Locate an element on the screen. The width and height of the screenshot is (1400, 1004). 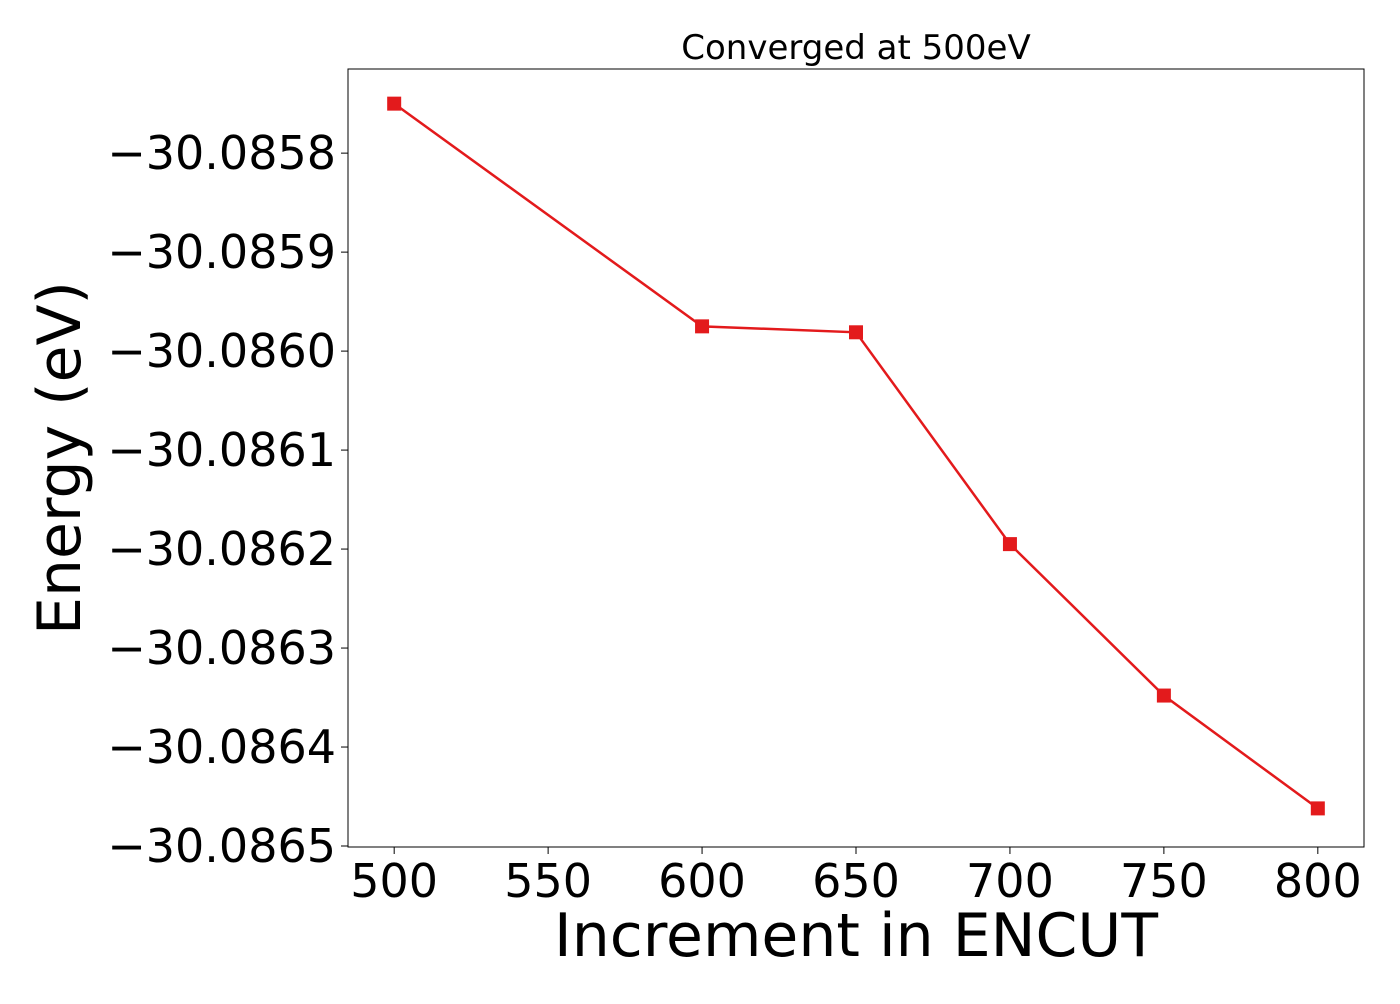
y-tick-label: −30.0860 is located at coordinates (221, 351).